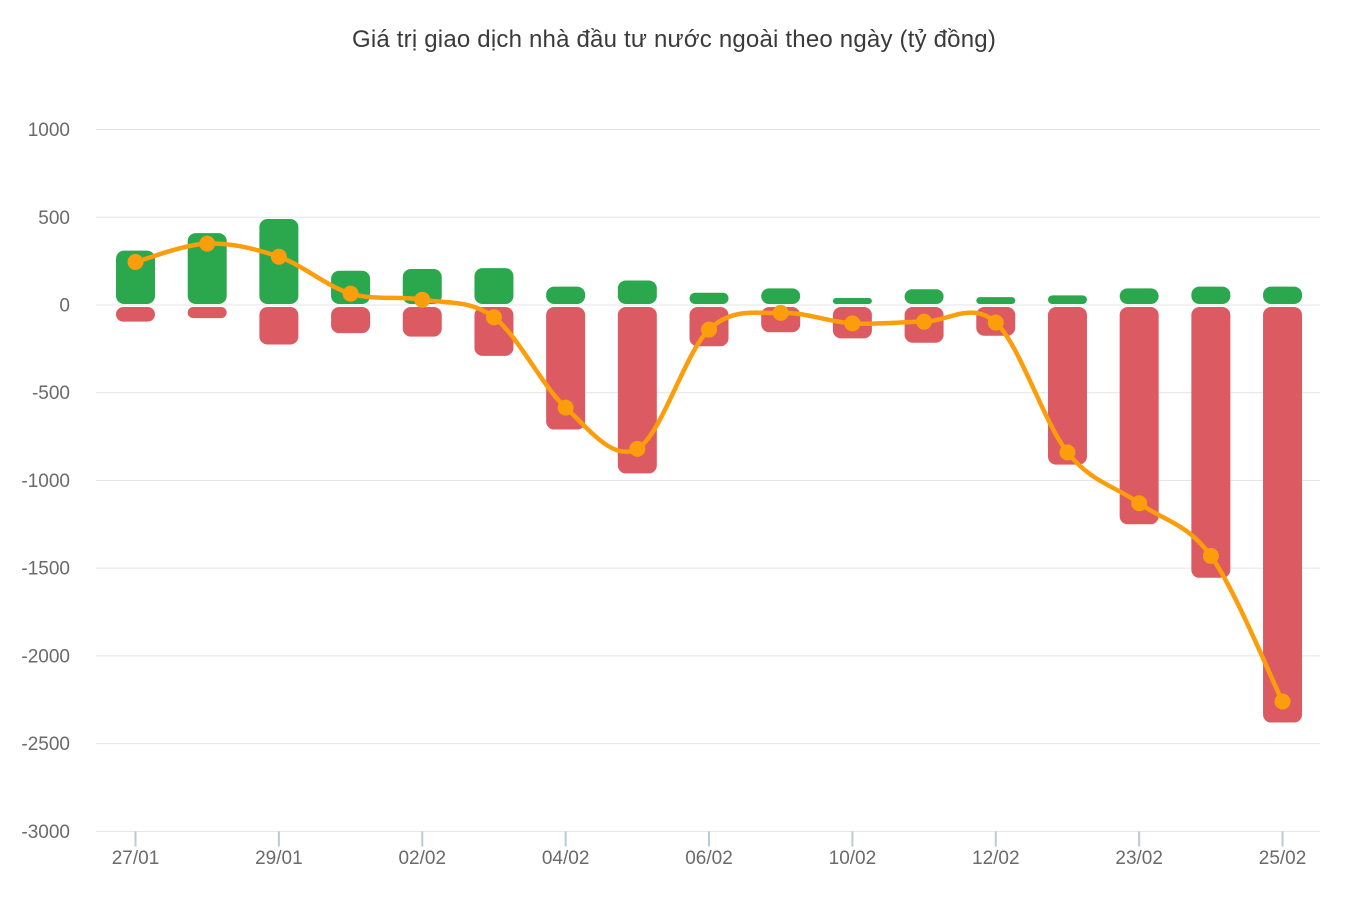  Describe the element at coordinates (996, 300) in the screenshot. I see `bar-buy-12/02` at that location.